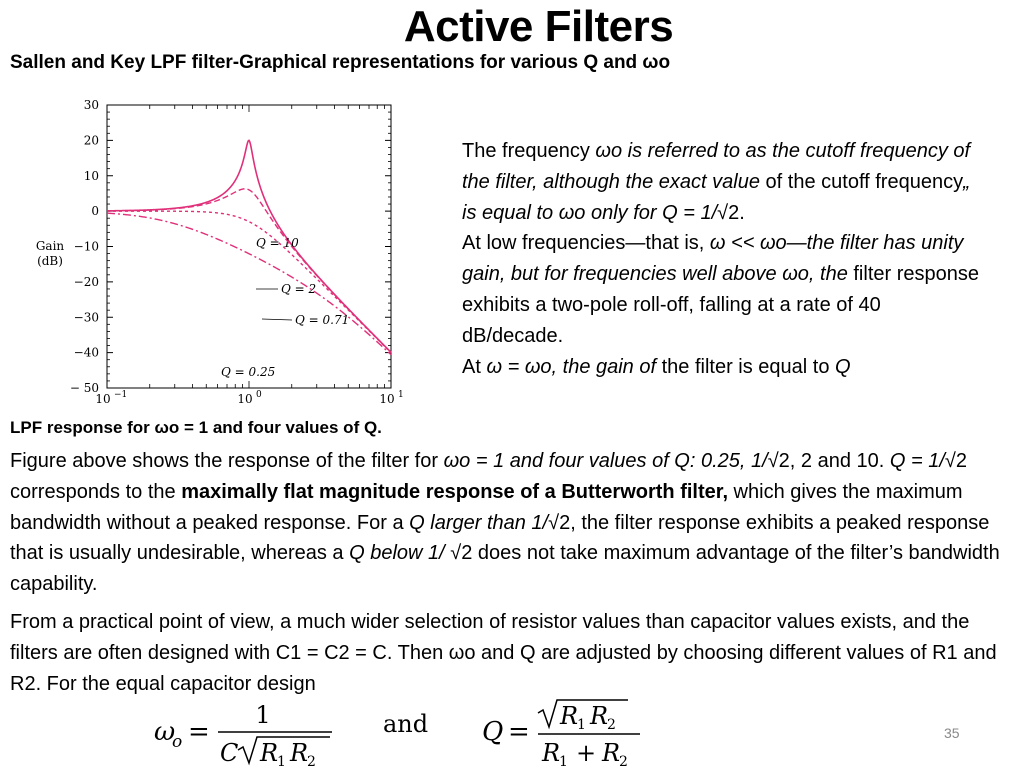 Image resolution: width=1024 pixels, height=772 pixels. I want to click on q-den-r1-sub: 1, so click(563, 760).